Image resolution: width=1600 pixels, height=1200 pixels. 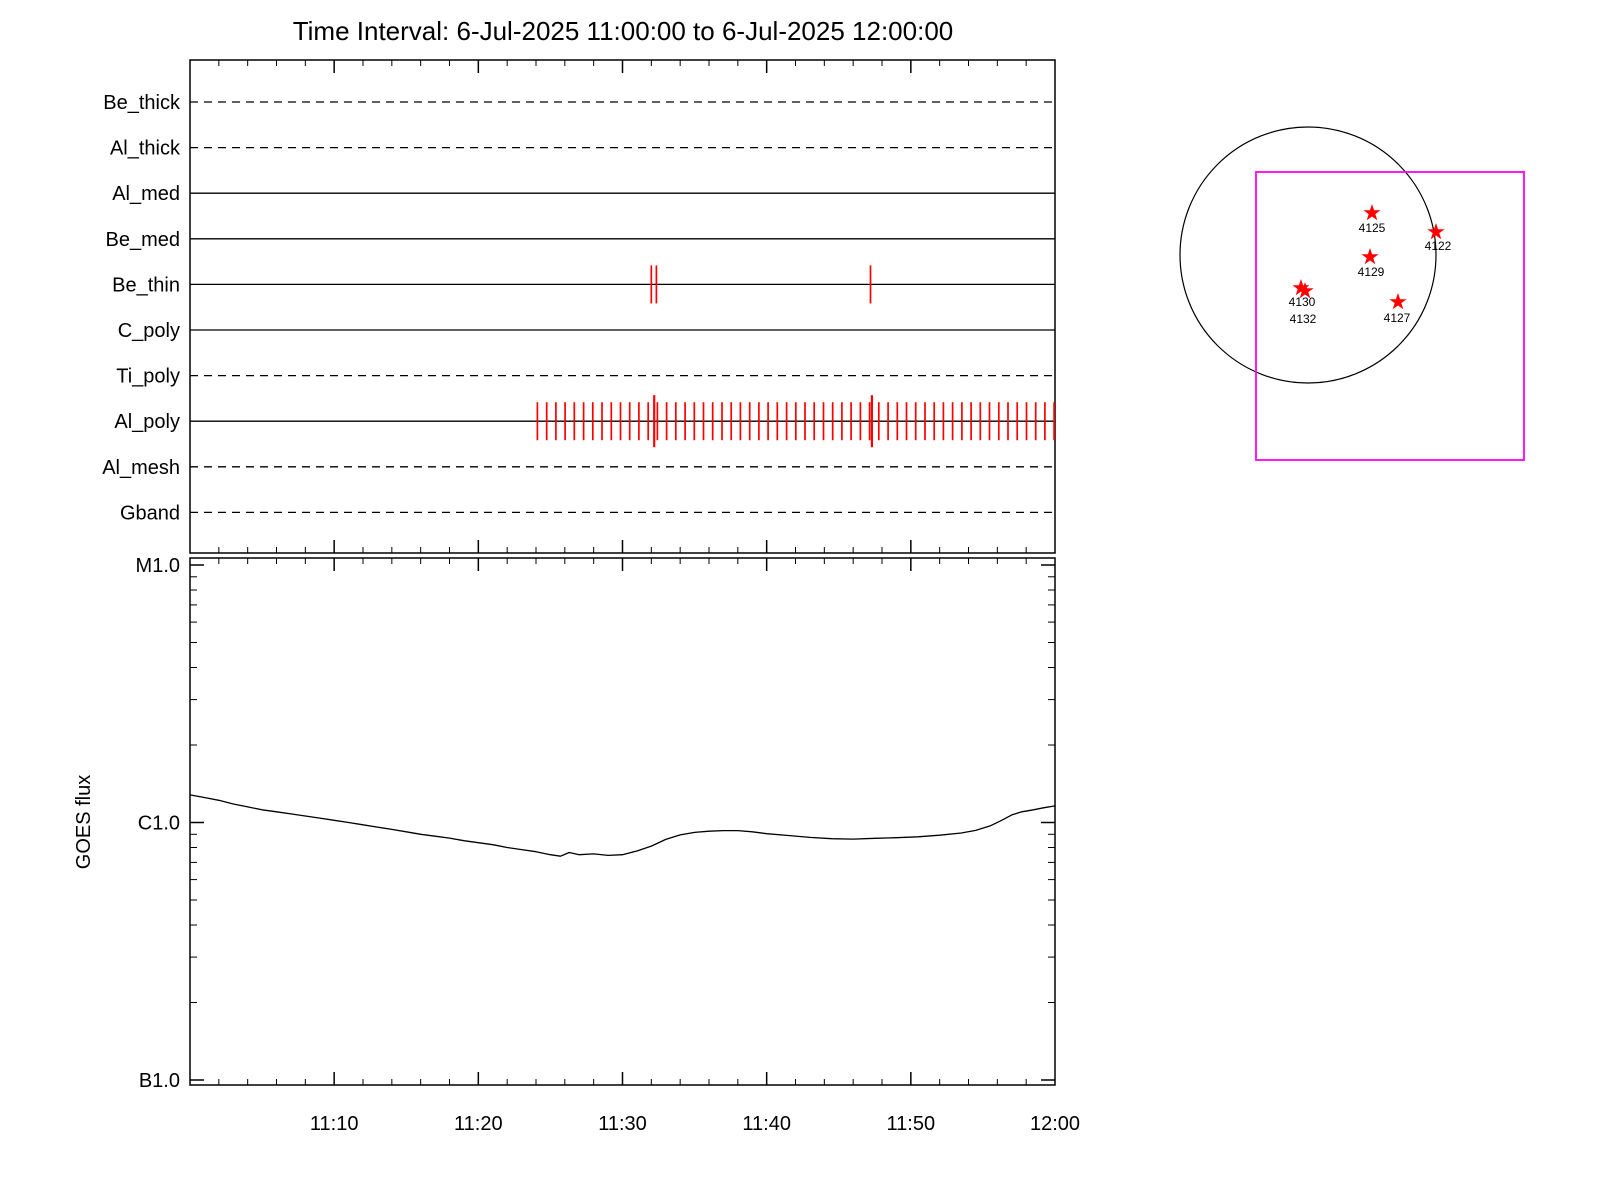 I want to click on active-region-label-4130: 4130, so click(x=1302, y=302).